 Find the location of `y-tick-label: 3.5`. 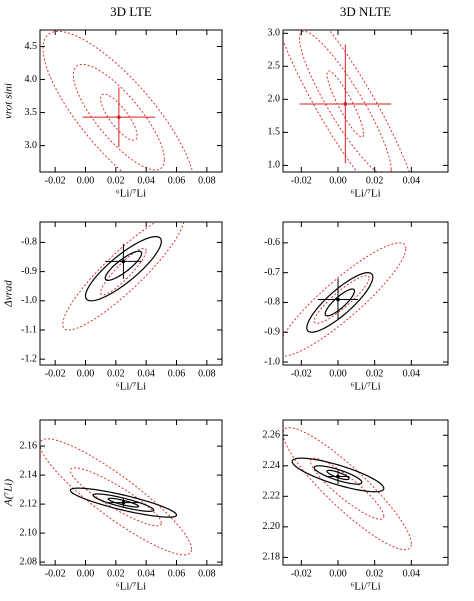

y-tick-label: 3.5 is located at coordinates (31, 112).